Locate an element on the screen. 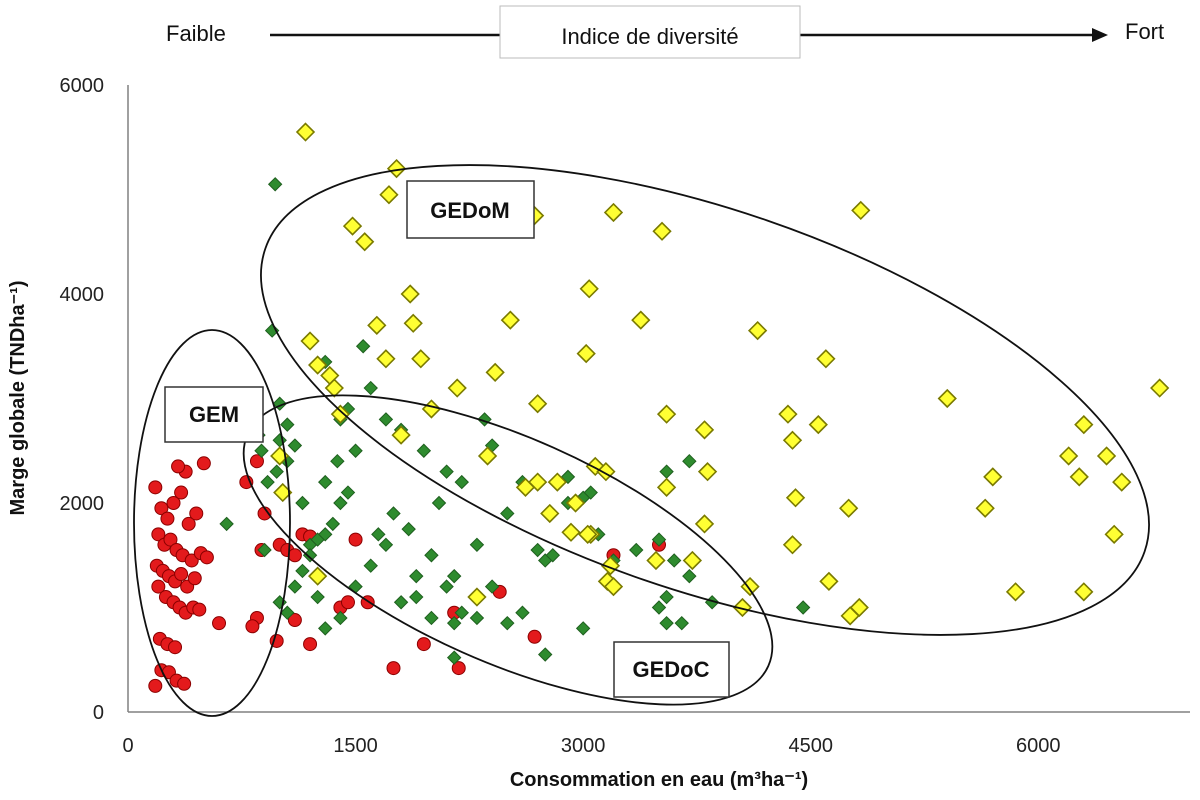  x-tick-label: 1500 is located at coordinates (355, 746).